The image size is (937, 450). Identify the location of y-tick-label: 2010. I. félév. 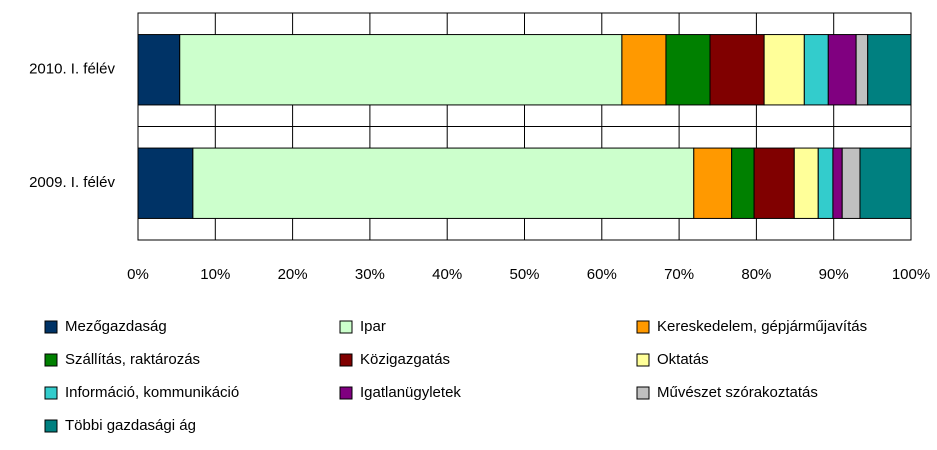
(72, 69).